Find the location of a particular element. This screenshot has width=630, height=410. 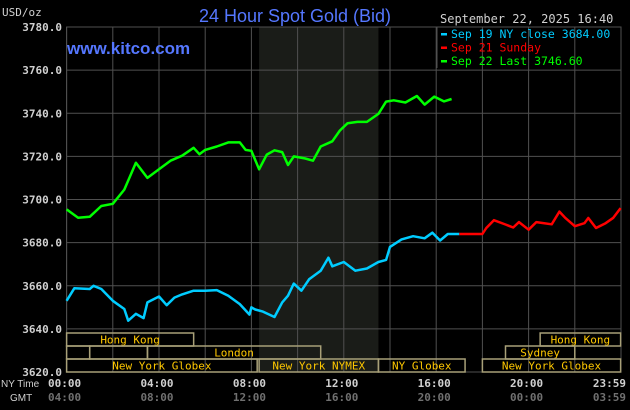

y-tick-label: 3640.0 is located at coordinates (42, 329).